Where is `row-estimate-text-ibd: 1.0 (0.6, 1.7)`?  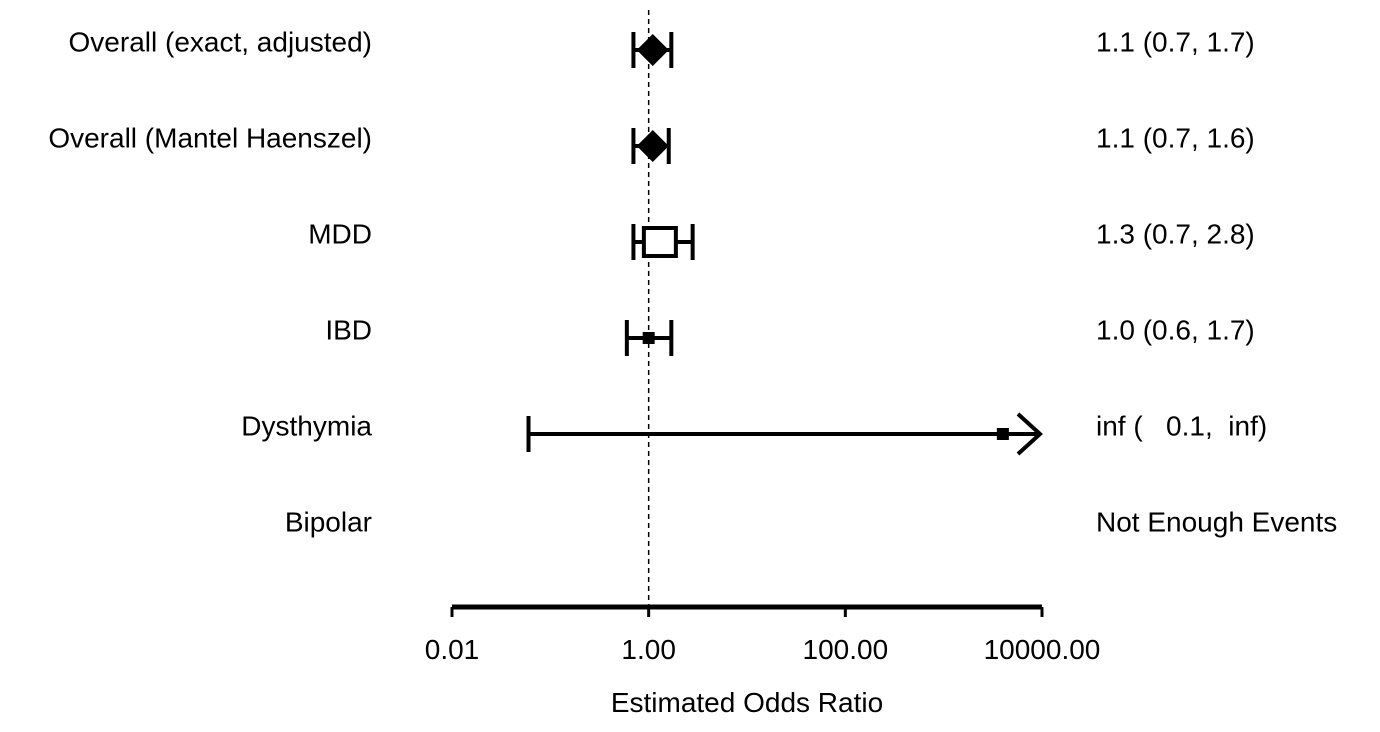 row-estimate-text-ibd: 1.0 (0.6, 1.7) is located at coordinates (1175, 329).